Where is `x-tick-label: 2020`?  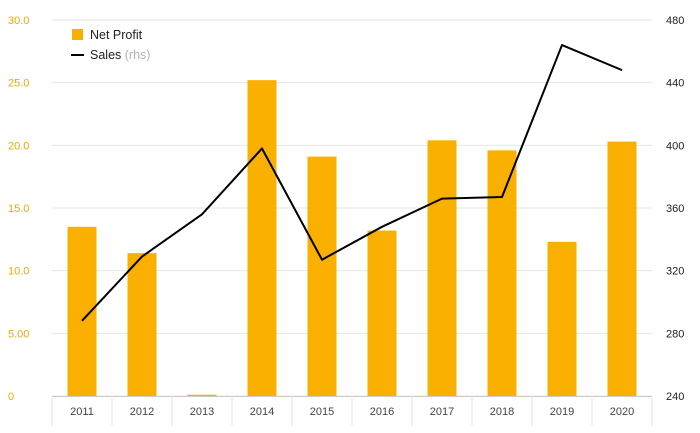 x-tick-label: 2020 is located at coordinates (622, 412).